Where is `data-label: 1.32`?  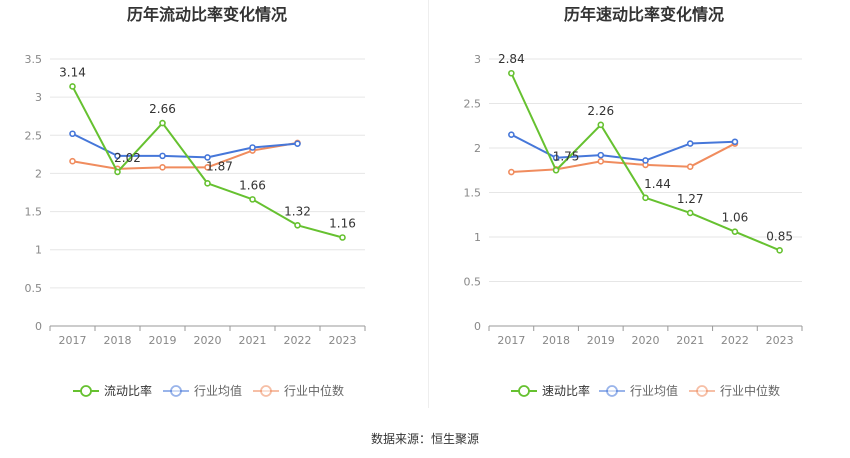
data-label: 1.32 is located at coordinates (297, 211).